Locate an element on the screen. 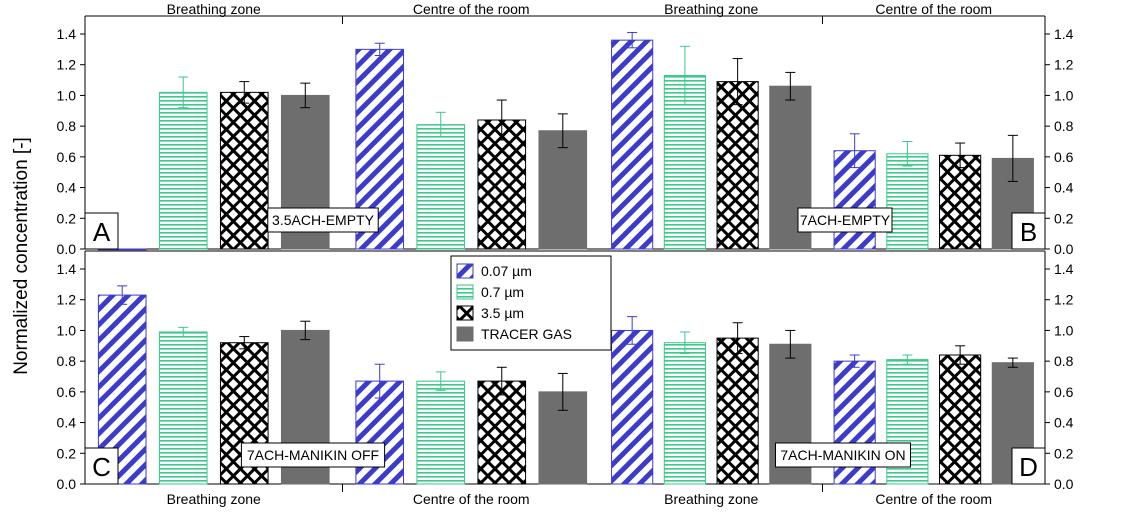  legend-label-0-07um: 0.07 µm is located at coordinates (506, 271).